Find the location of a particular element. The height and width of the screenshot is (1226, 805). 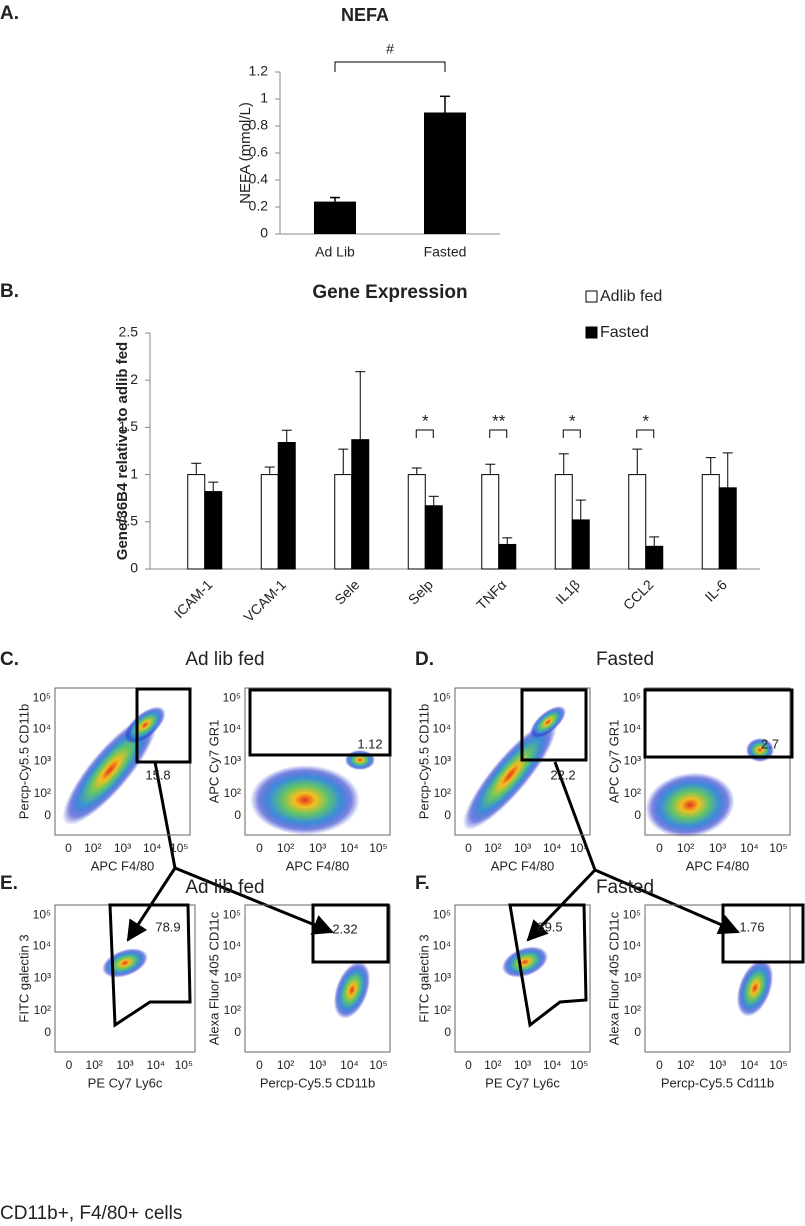

x-tick-label: CCL2 is located at coordinates (638, 594).